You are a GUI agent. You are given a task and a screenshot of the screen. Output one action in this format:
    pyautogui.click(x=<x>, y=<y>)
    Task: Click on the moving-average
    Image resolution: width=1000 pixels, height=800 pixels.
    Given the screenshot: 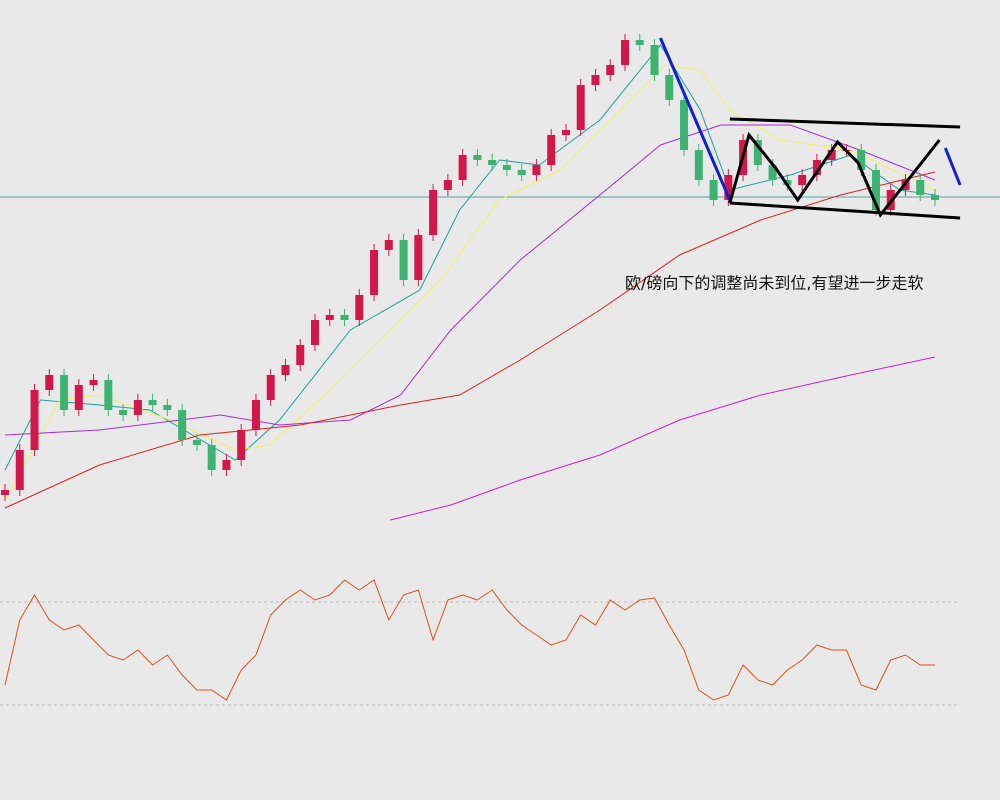 What is the action you would take?
    pyautogui.click(x=663, y=438)
    